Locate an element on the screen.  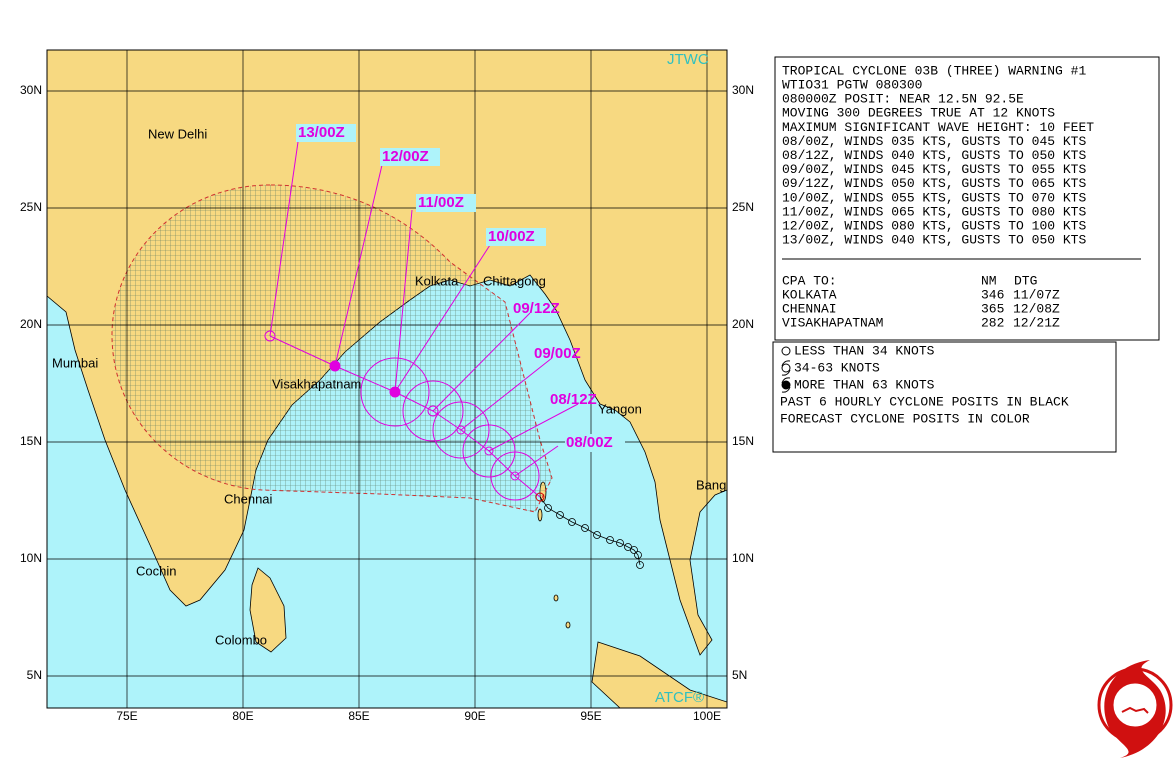
cpa-cell: 346 is located at coordinates (992, 294).